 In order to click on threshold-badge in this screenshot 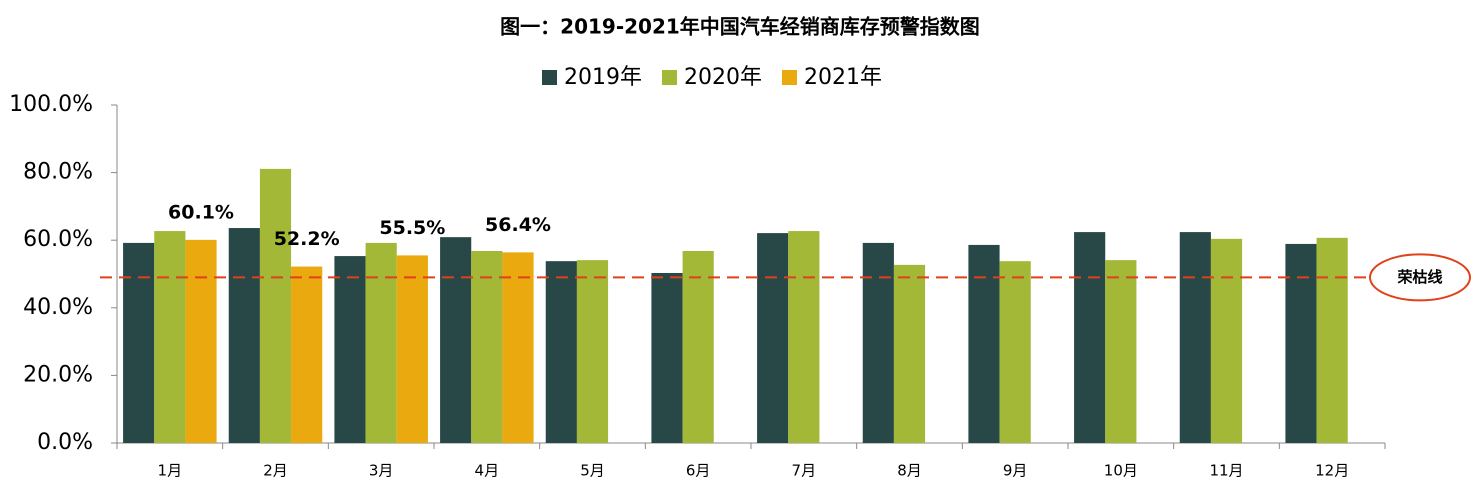, I will do `click(1420, 277)`.